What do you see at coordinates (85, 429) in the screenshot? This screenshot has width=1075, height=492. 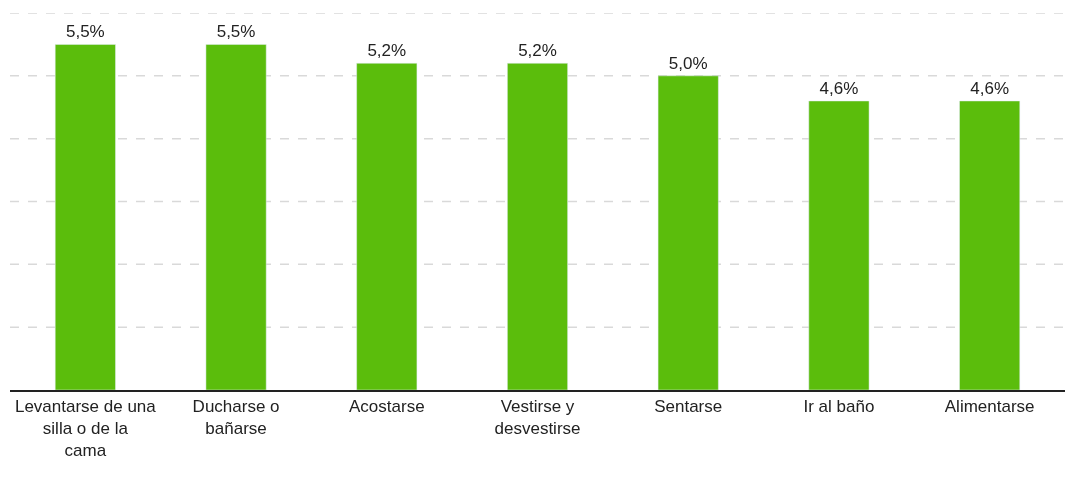 I see `x-tick-label: Levantarse de una silla o de la cama` at bounding box center [85, 429].